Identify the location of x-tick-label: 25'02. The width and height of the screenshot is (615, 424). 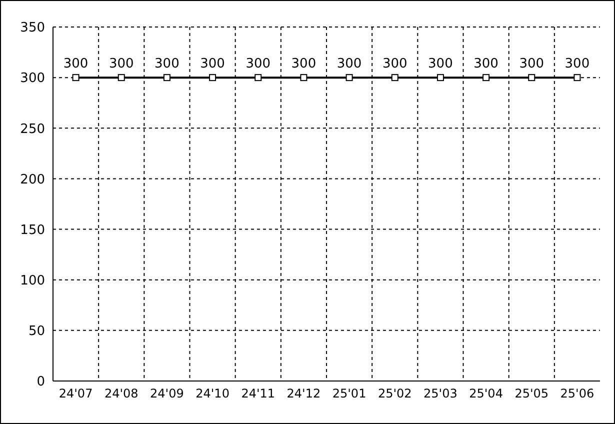
(395, 393).